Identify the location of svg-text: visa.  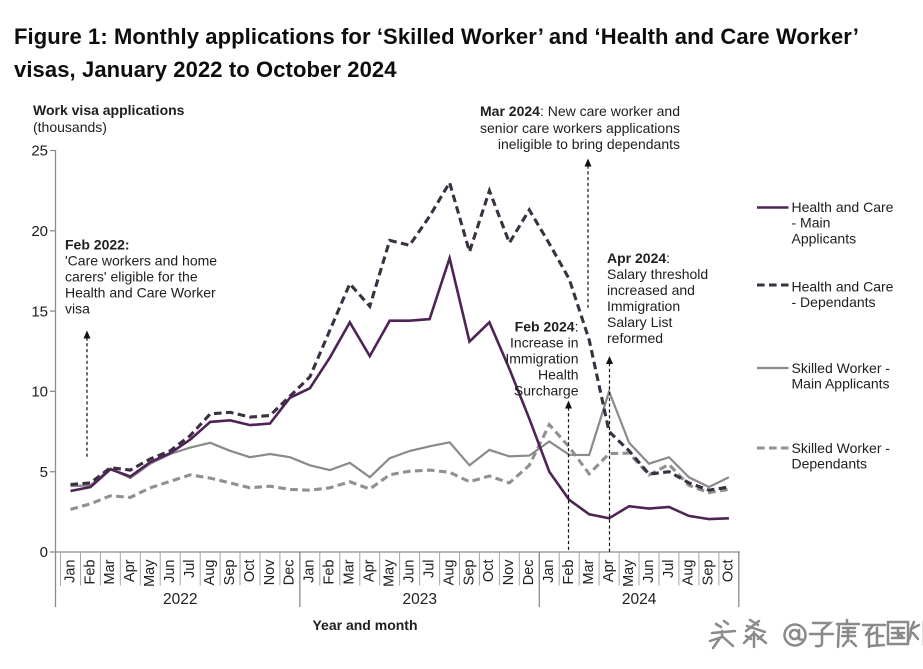
(77, 309).